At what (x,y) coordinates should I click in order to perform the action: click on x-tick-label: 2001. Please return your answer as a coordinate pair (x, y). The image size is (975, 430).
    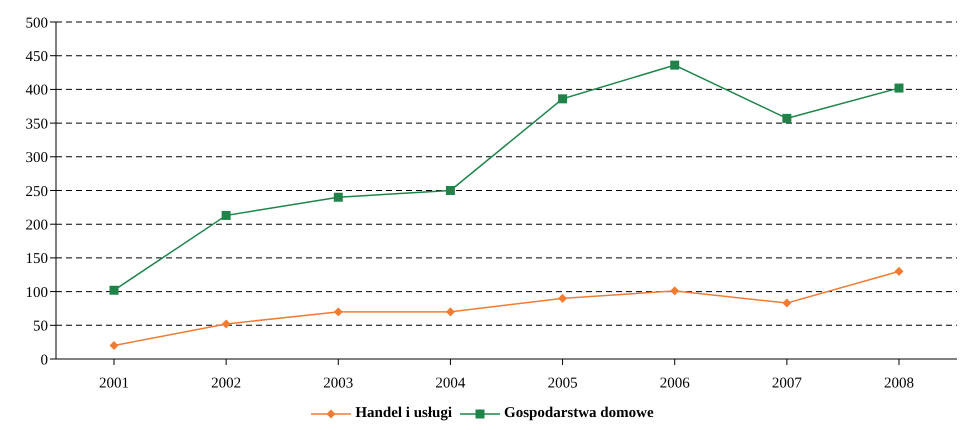
    Looking at the image, I should click on (114, 384).